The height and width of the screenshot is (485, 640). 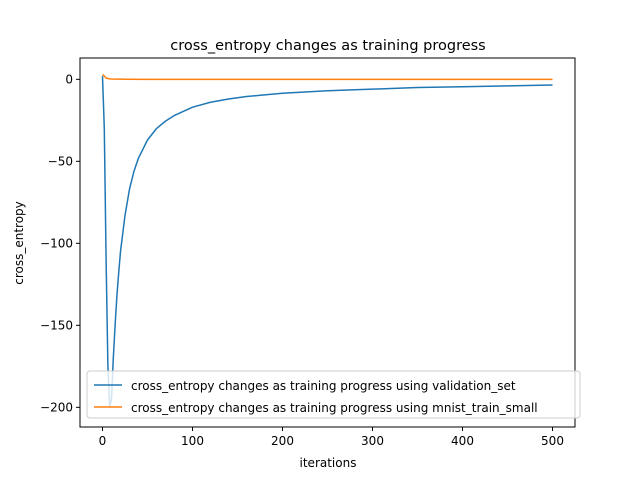 What do you see at coordinates (60, 161) in the screenshot?
I see `y-tick-label: −50` at bounding box center [60, 161].